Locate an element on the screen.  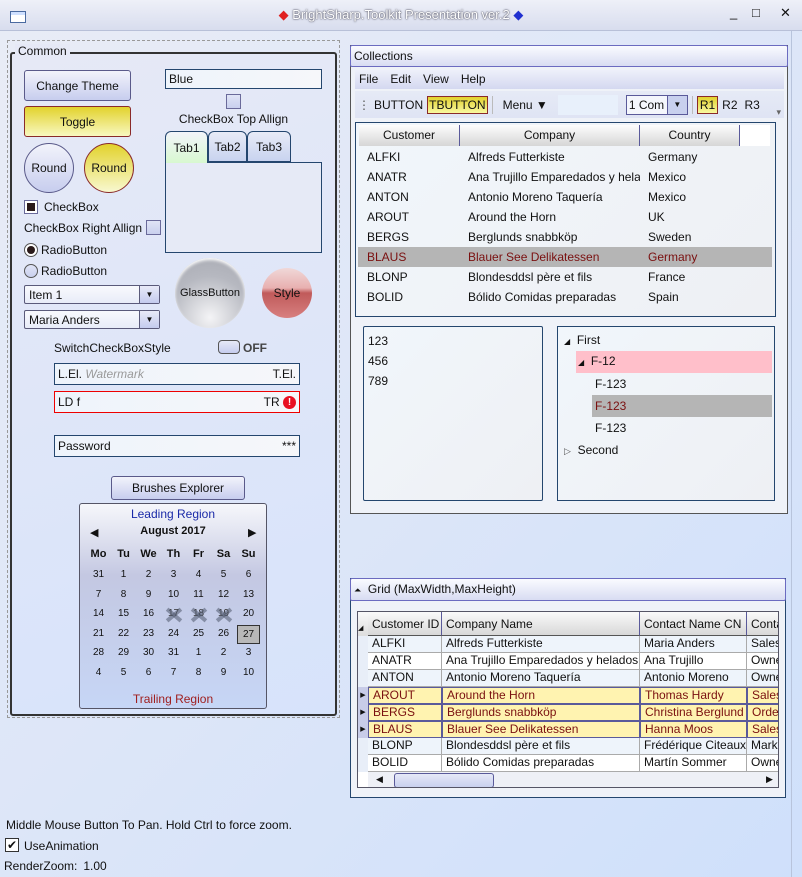
tree-item-second: ▷ Second is located at coordinates (591, 450).